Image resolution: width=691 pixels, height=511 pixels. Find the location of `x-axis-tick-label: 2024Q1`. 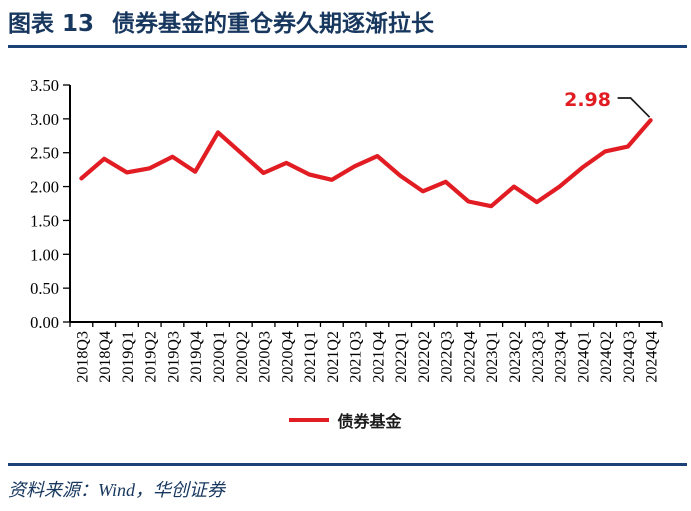

x-axis-tick-label: 2024Q1 is located at coordinates (583, 357).